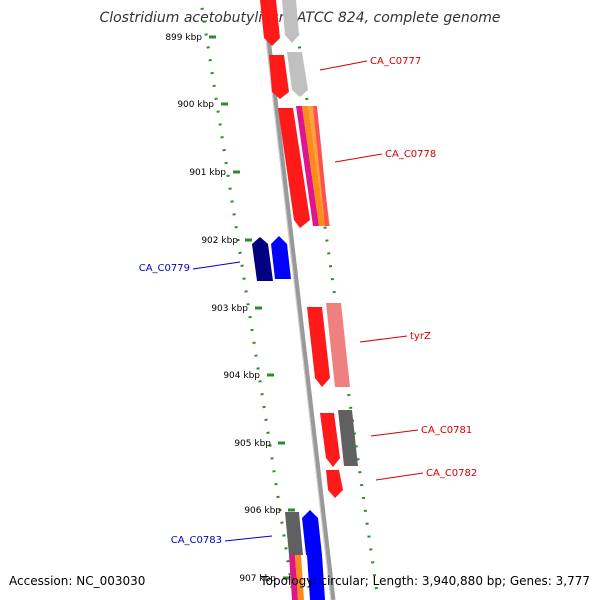  I want to click on gene-feature-ca-c0779, so click(271, 258).